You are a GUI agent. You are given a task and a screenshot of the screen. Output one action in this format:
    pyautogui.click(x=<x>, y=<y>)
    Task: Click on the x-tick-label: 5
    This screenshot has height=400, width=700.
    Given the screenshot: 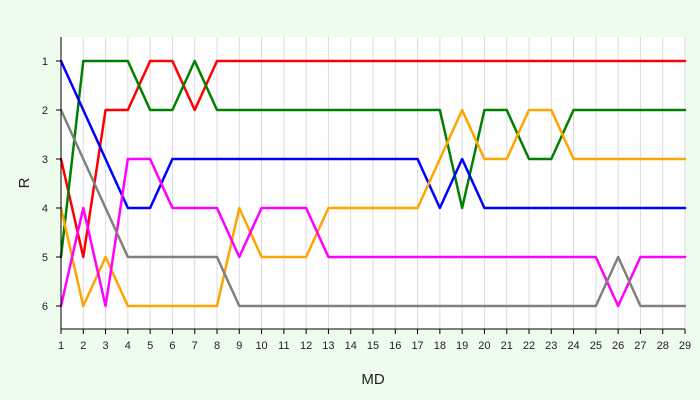 What is the action you would take?
    pyautogui.click(x=150, y=346)
    